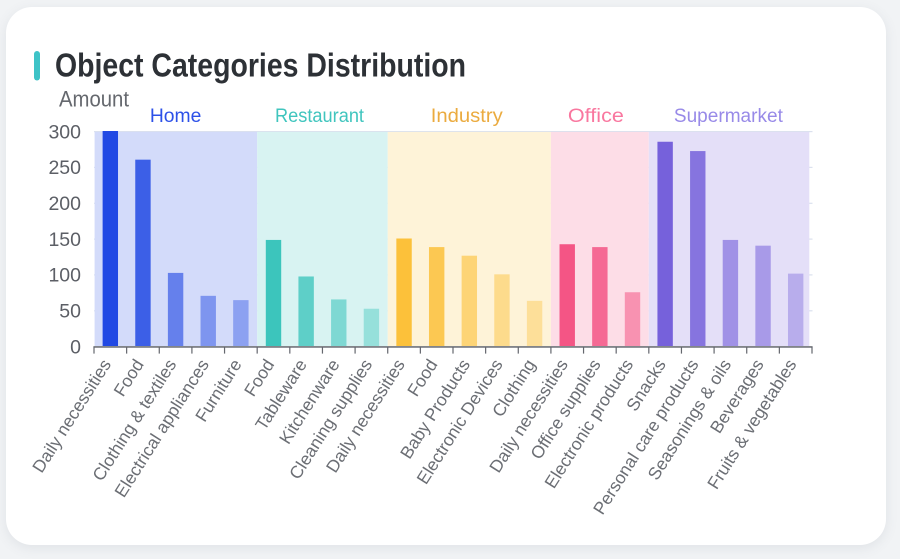 Image resolution: width=900 pixels, height=559 pixels. What do you see at coordinates (467, 116) in the screenshot?
I see `svg-text: Industry` at bounding box center [467, 116].